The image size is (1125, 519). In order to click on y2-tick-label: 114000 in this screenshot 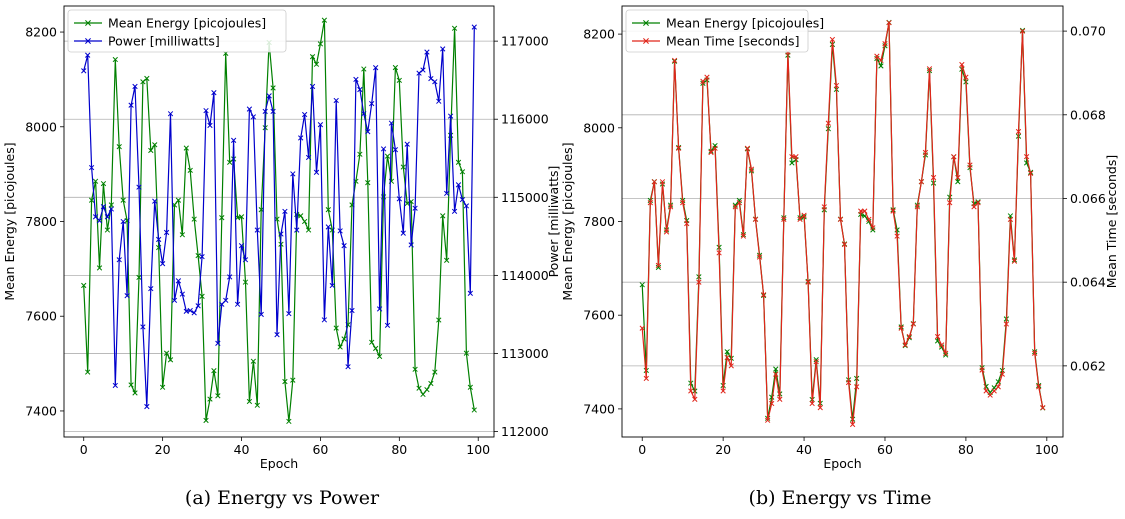, I will do `click(525, 275)`.